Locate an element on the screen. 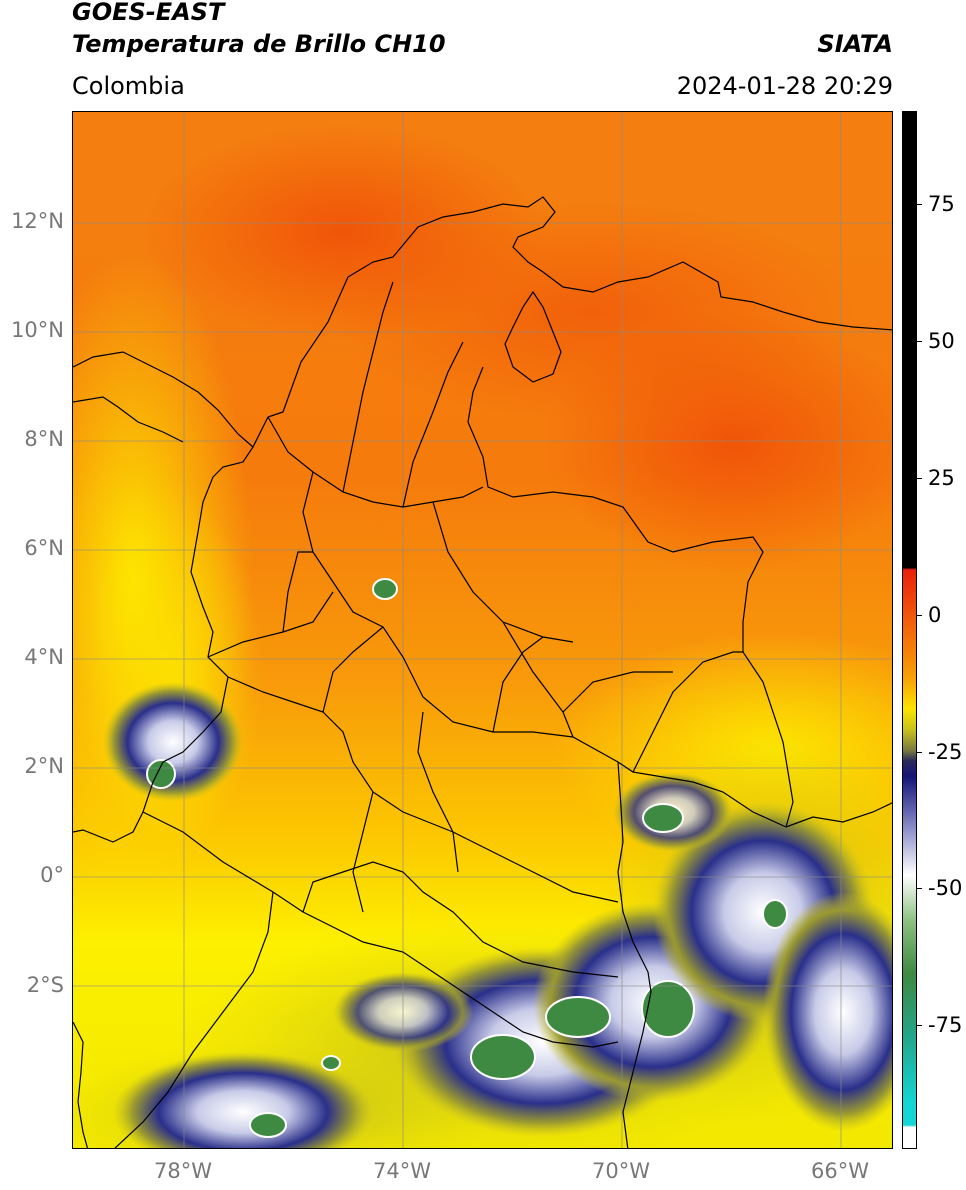 The height and width of the screenshot is (1190, 966). colorbar is located at coordinates (909, 630).